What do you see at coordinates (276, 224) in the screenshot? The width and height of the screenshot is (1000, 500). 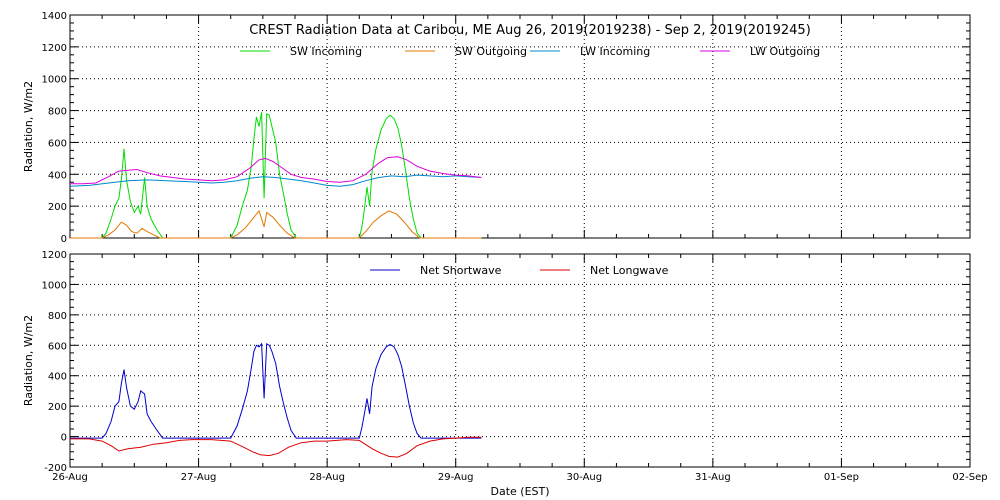 I see `series-line-sw-outgoing` at bounding box center [276, 224].